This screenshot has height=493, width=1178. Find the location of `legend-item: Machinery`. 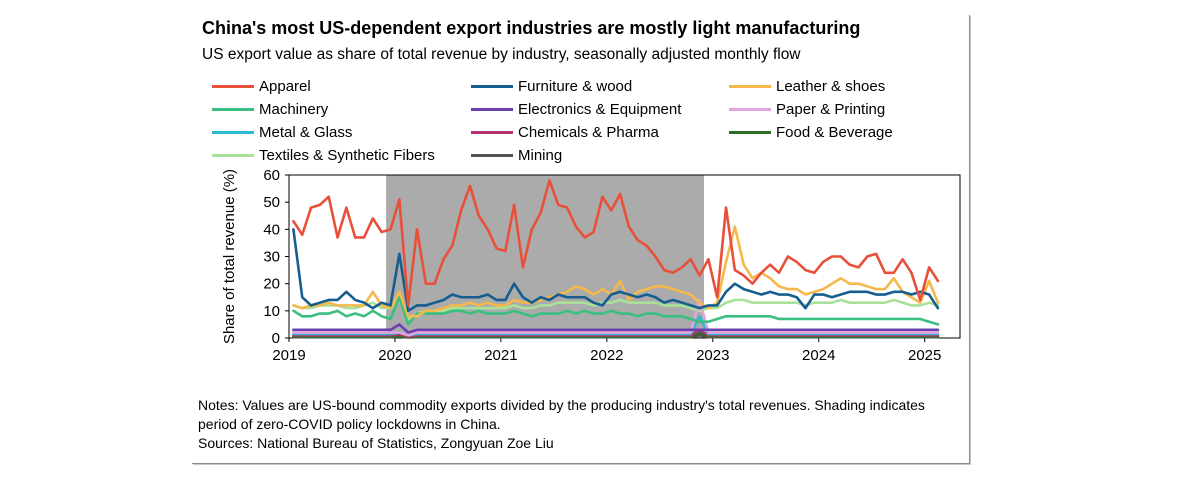

legend-item: Machinery is located at coordinates (270, 109).